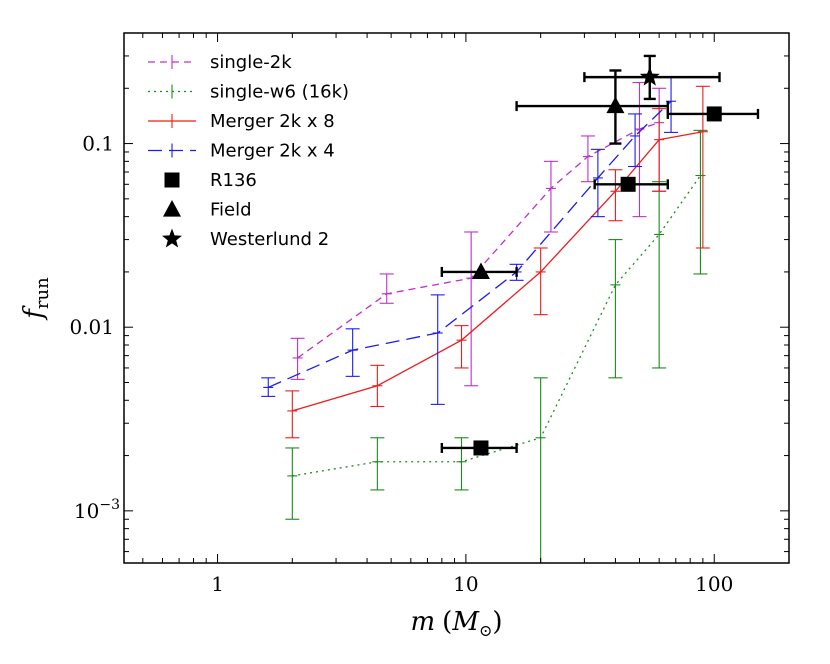 Image resolution: width=830 pixels, height=664 pixels. What do you see at coordinates (269, 239) in the screenshot?
I see `legend-label: Westerlund 2` at bounding box center [269, 239].